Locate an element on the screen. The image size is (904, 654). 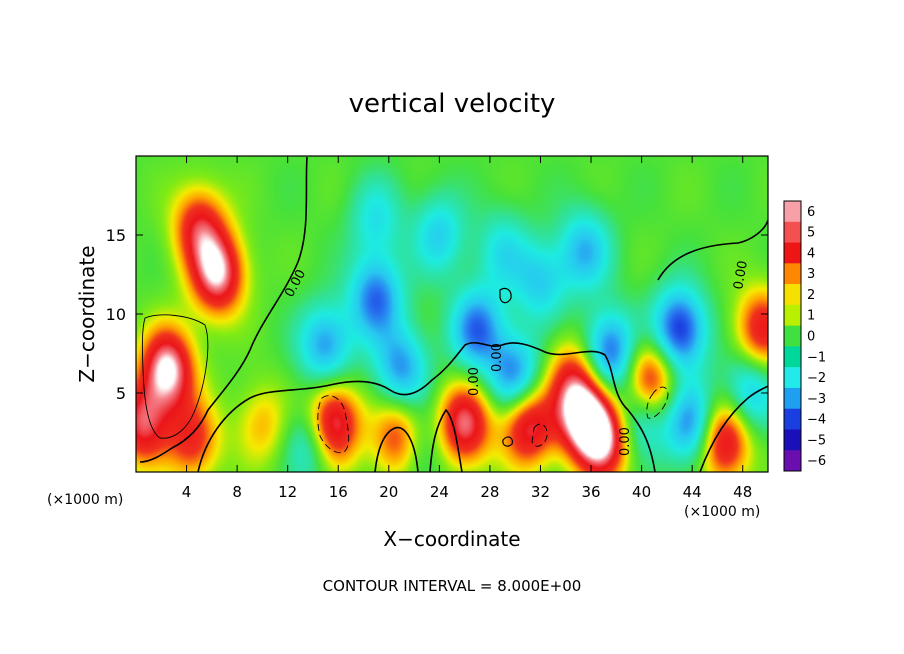
contour-interval-note: CONTOUR INTERVAL = 8.000E+00 is located at coordinates (452, 586).